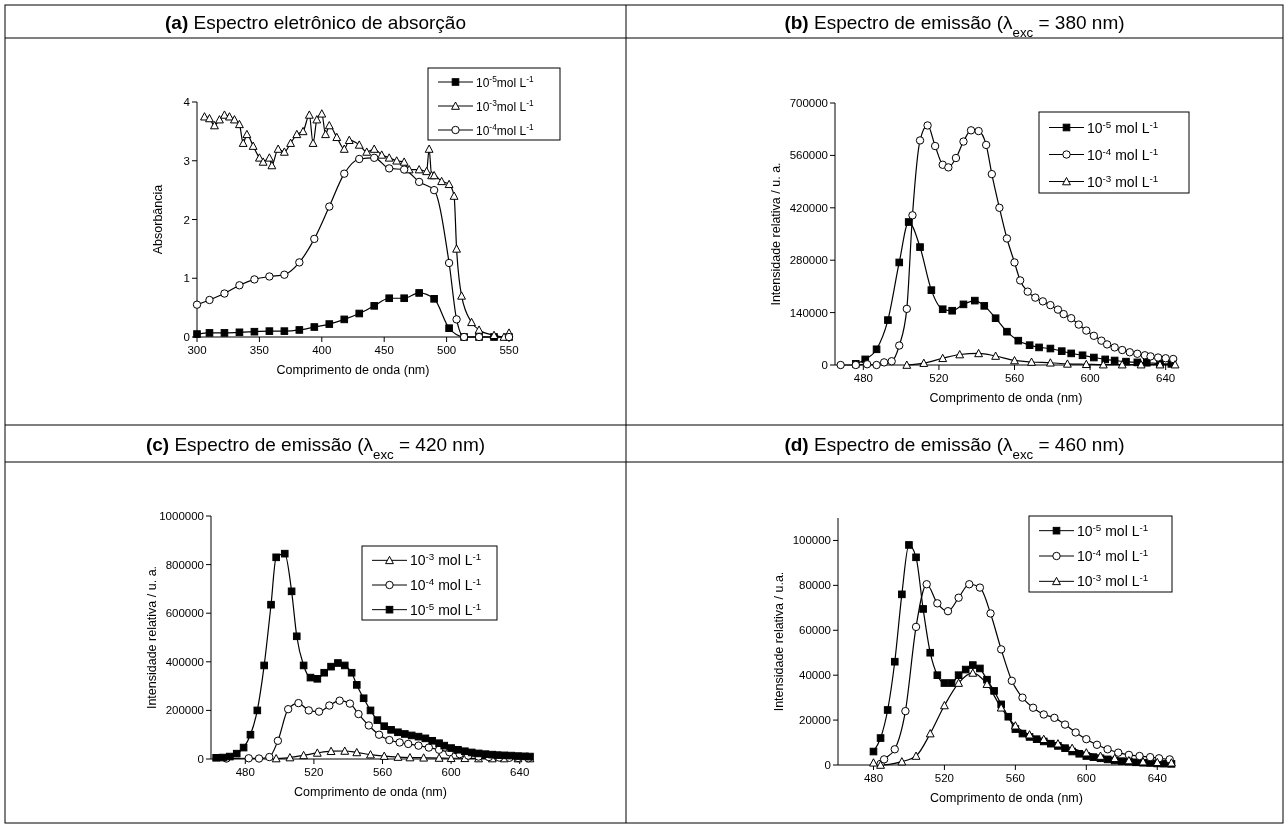 Image resolution: width=1288 pixels, height=827 pixels. What do you see at coordinates (808, 312) in the screenshot?
I see `y-tick-label: 140000` at bounding box center [808, 312].